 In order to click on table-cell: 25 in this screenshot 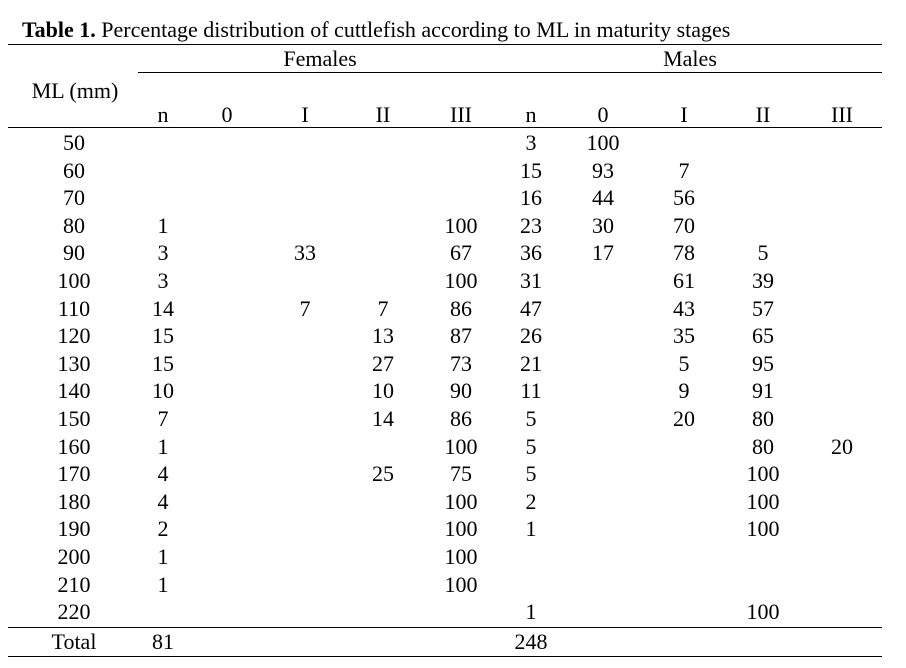, I will do `click(383, 474)`.